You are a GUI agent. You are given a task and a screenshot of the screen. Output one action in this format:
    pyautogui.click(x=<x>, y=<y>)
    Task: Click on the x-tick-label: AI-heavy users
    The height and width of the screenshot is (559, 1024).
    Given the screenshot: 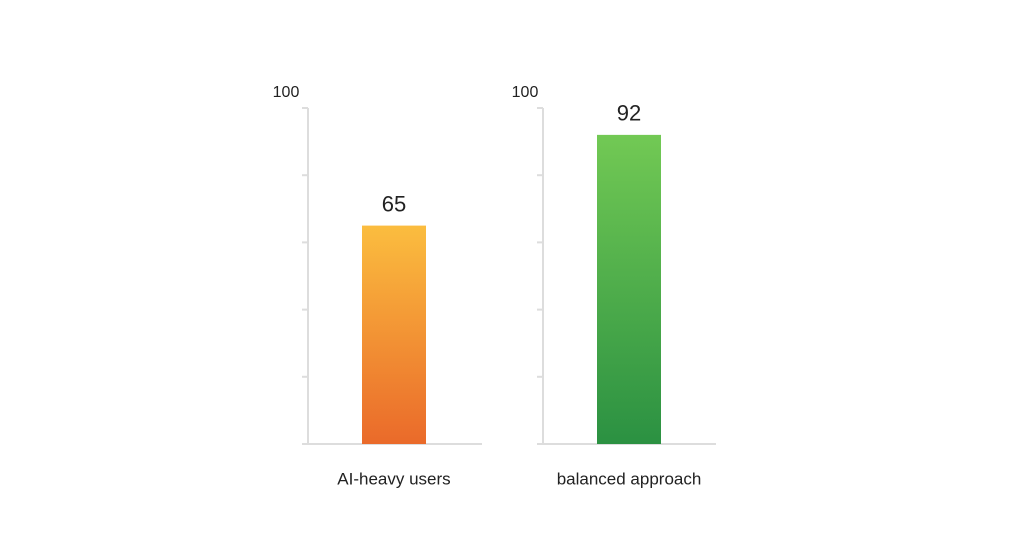 What is the action you would take?
    pyautogui.click(x=393, y=478)
    